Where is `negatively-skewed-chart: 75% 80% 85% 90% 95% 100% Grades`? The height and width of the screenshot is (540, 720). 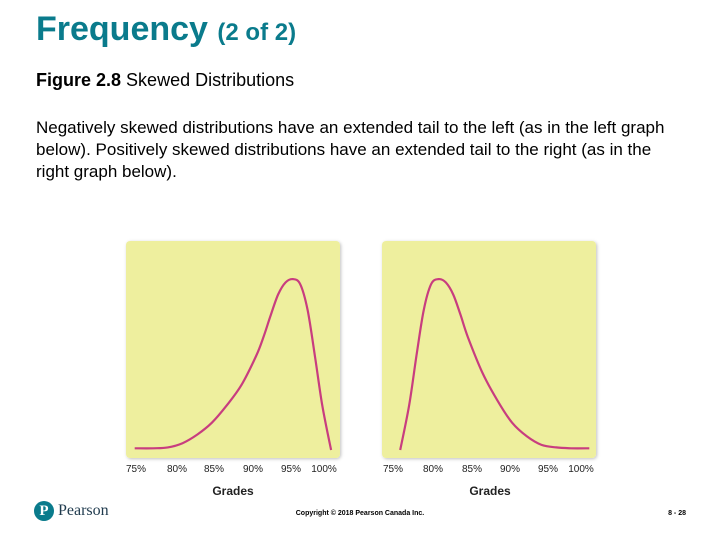 negatively-skewed-chart: 75% 80% 85% 90% 95% 100% Grades is located at coordinates (233, 369).